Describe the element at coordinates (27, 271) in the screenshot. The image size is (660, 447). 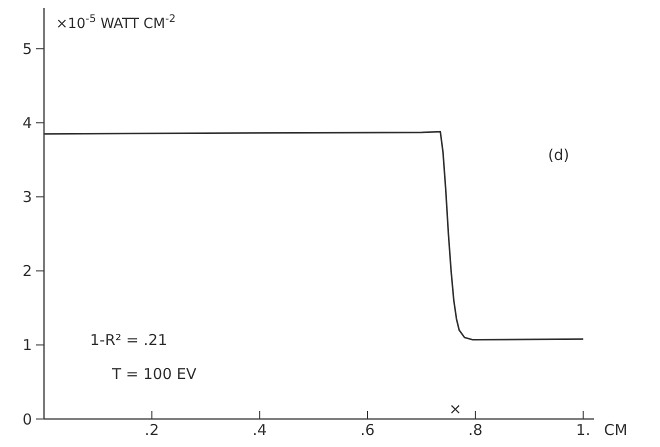
I see `y-tick-label: 2` at that location.